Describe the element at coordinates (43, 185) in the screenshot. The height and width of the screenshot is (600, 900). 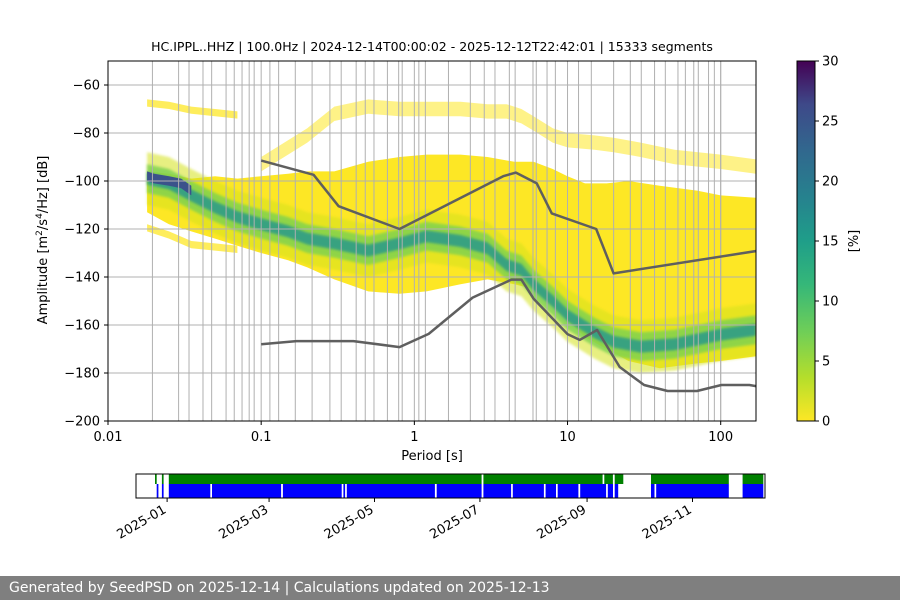
I see `y-label-part-3: /Hz] [dB]` at that location.